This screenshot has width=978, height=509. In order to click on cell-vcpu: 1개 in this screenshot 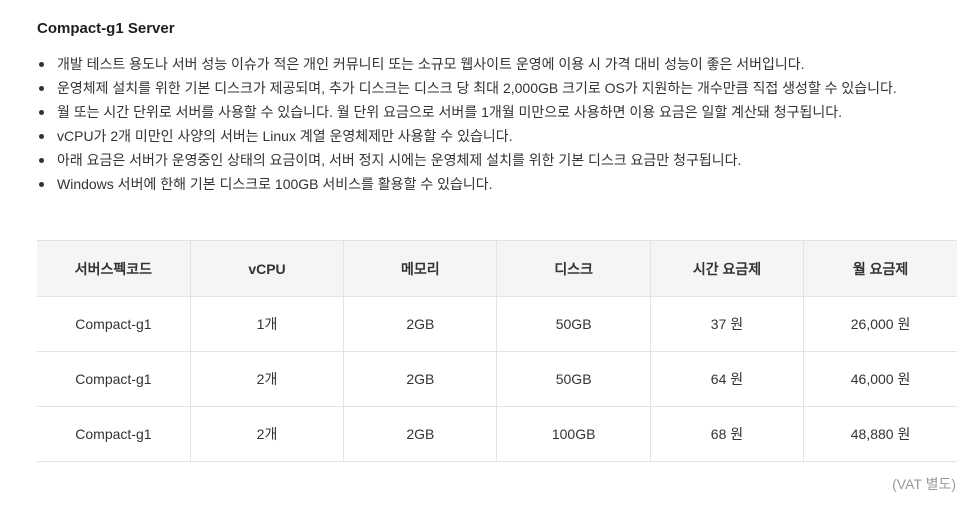, I will do `click(266, 324)`.